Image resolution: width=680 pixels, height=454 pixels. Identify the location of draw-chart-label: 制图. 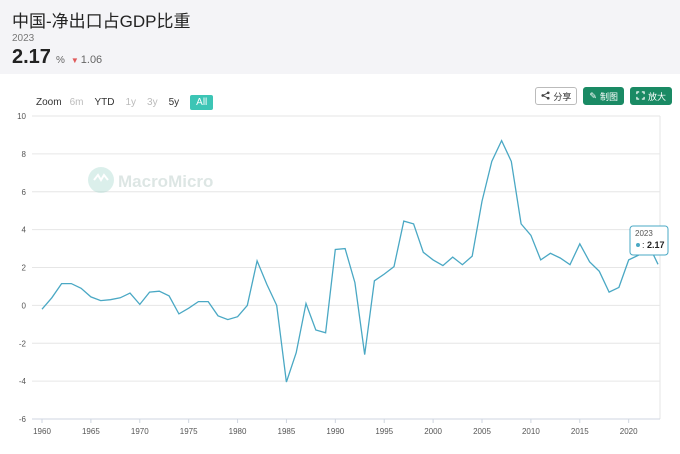
(608, 96).